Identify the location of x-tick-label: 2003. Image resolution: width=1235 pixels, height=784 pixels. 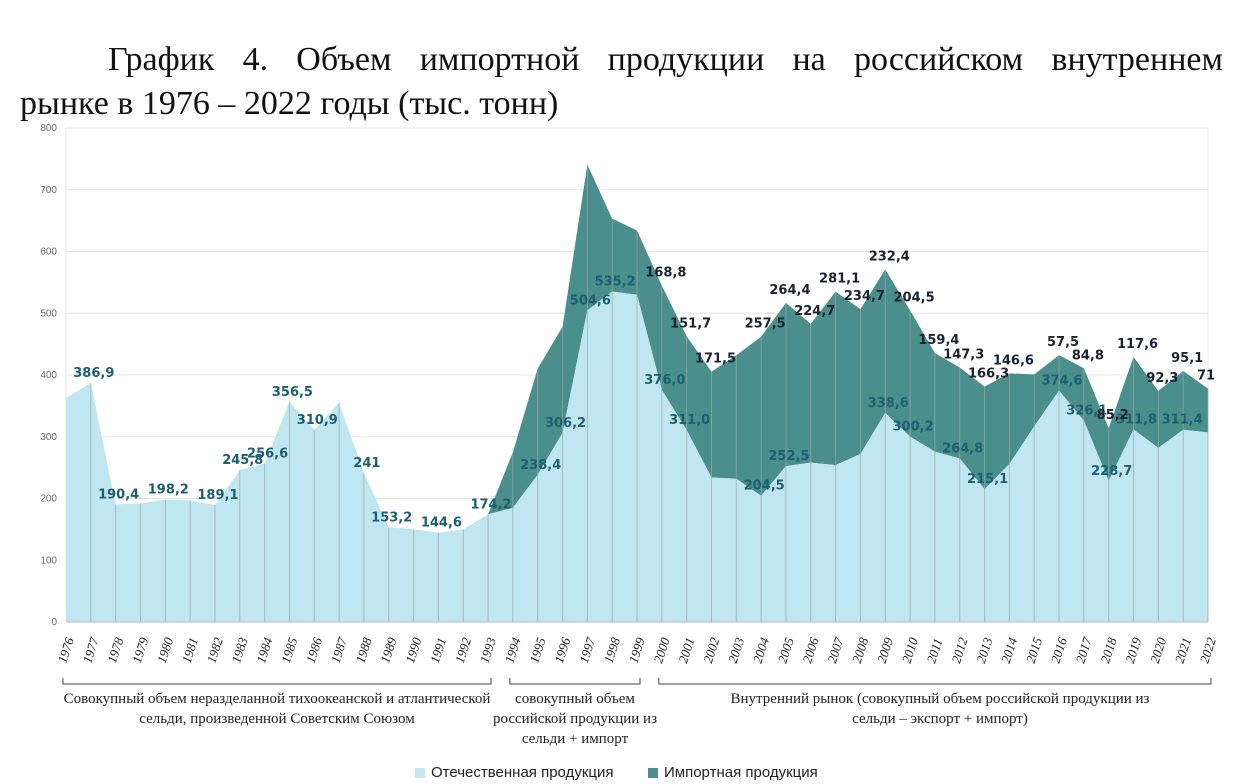
(736, 650).